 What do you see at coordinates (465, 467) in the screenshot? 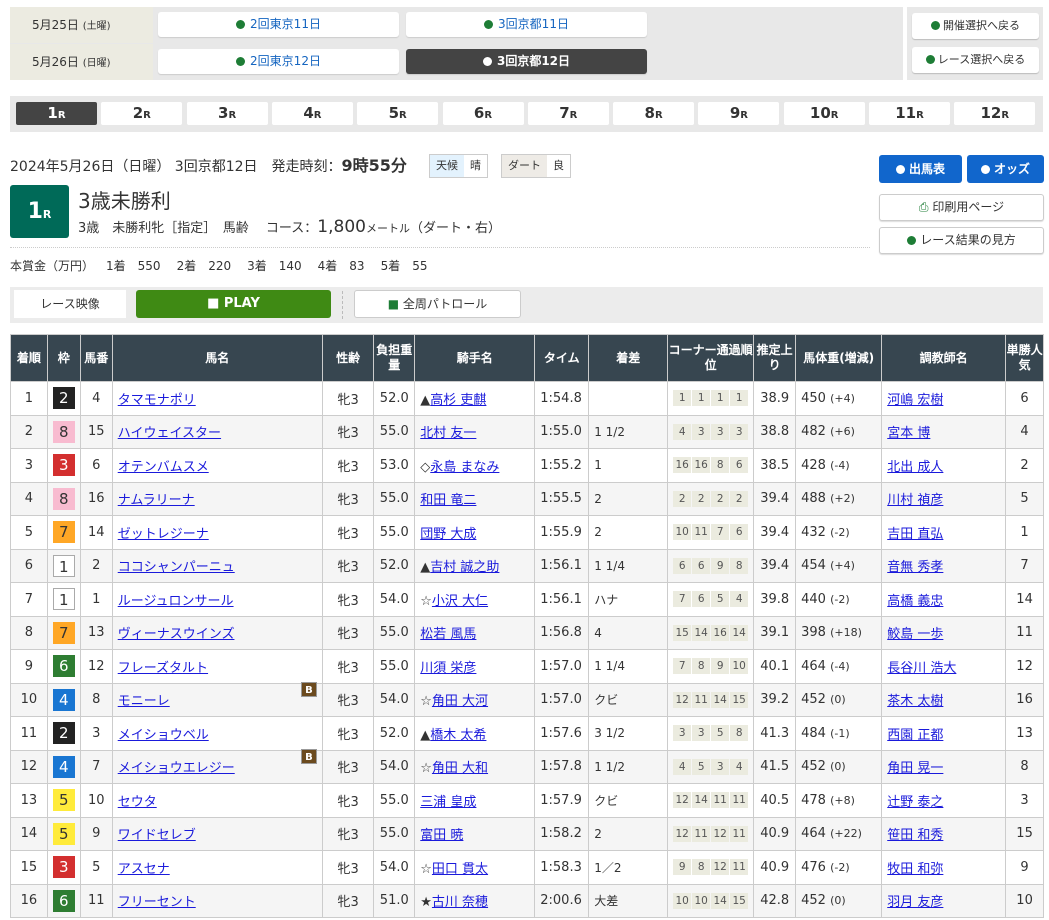
I see `jockey-link: 永島 まなみ` at bounding box center [465, 467].